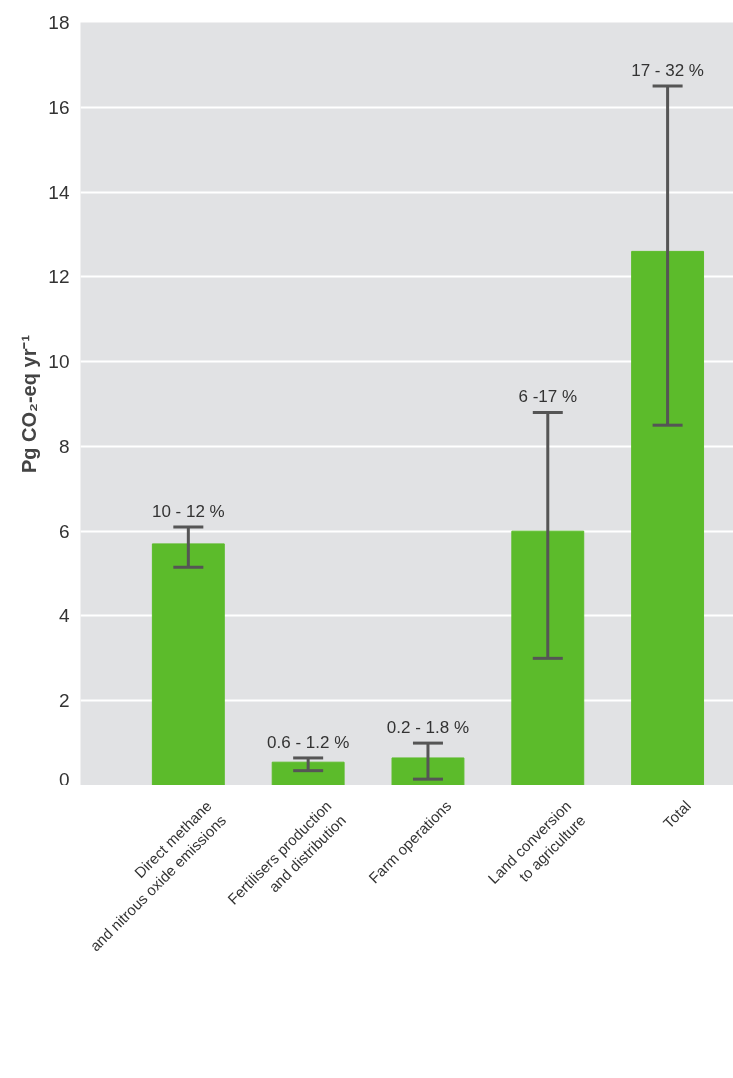  What do you see at coordinates (667, 71) in the screenshot?
I see `annotation: 17 - 32 %` at bounding box center [667, 71].